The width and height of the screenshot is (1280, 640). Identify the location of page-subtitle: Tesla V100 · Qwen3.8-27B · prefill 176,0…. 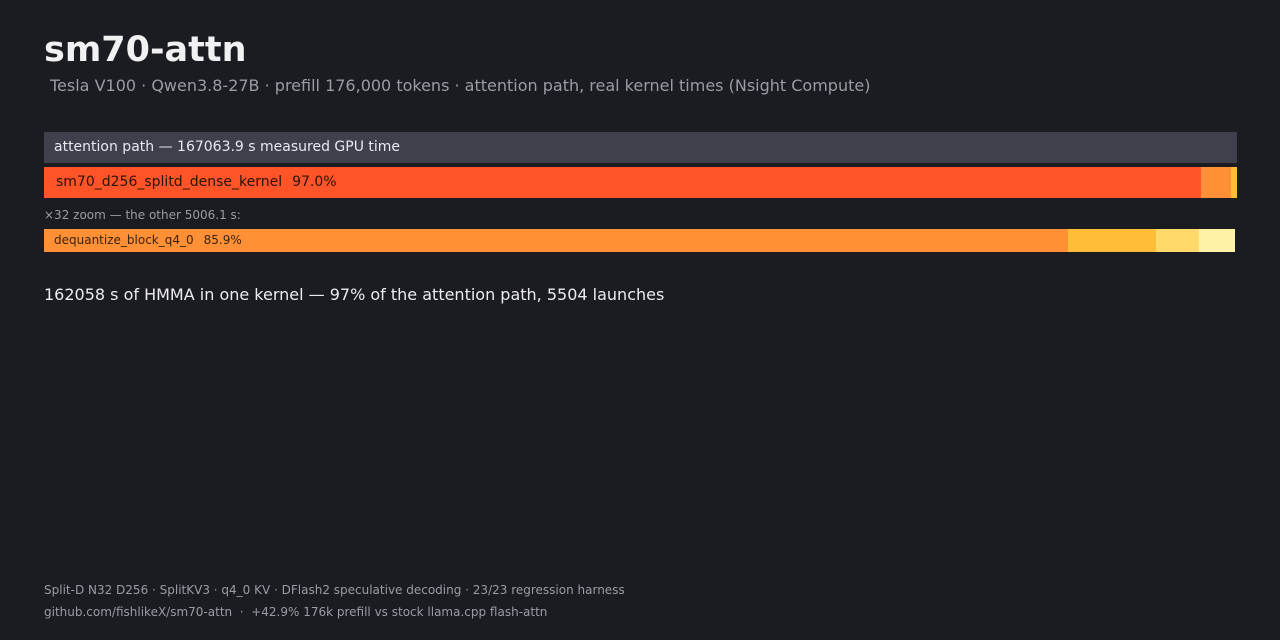
(460, 85).